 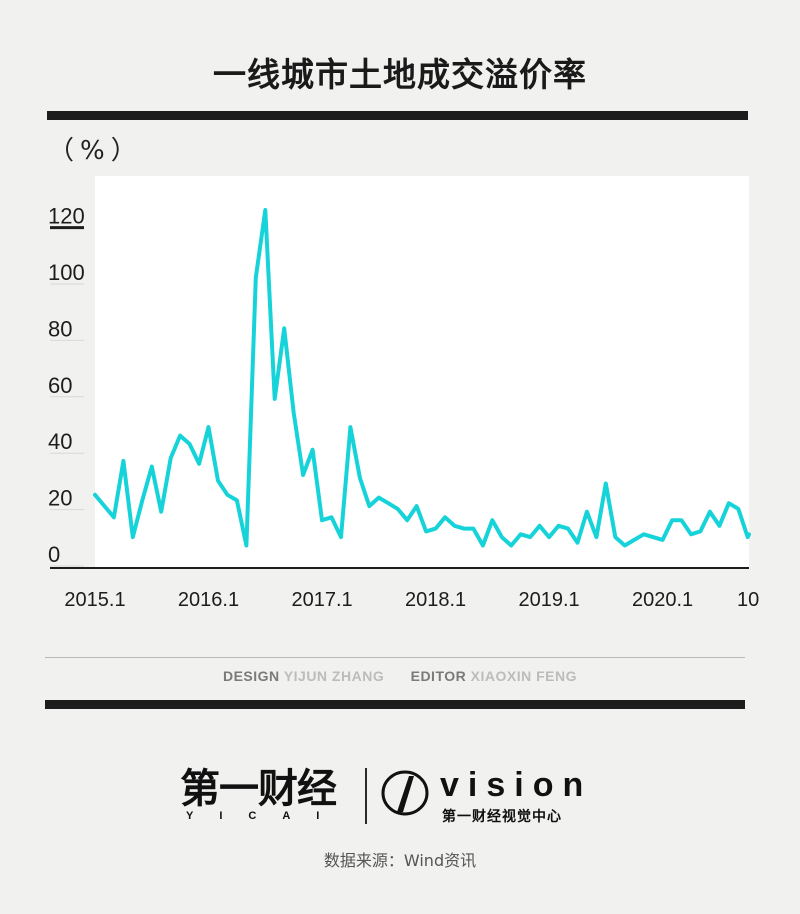 I want to click on vision-wordmark: vision, so click(x=516, y=785).